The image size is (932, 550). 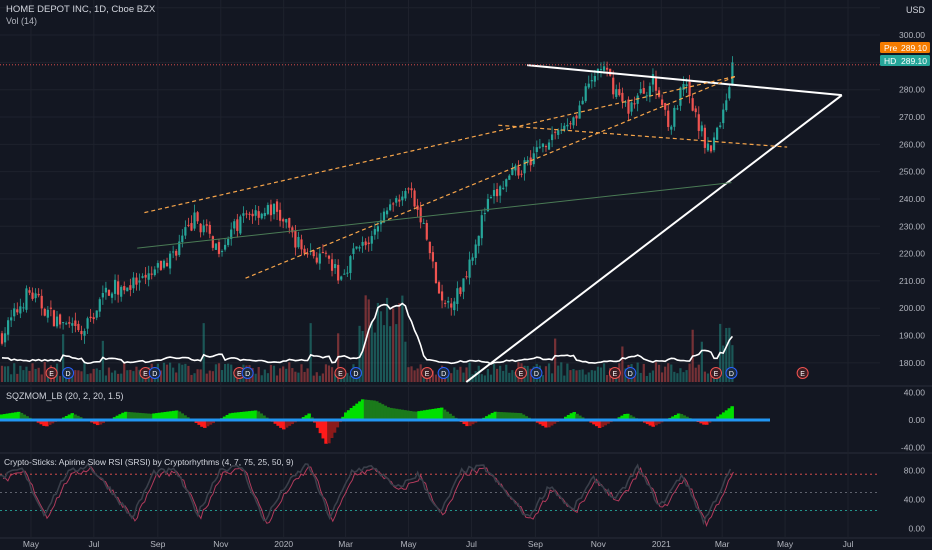 I want to click on price-tick-label: 220.00, so click(x=912, y=254).